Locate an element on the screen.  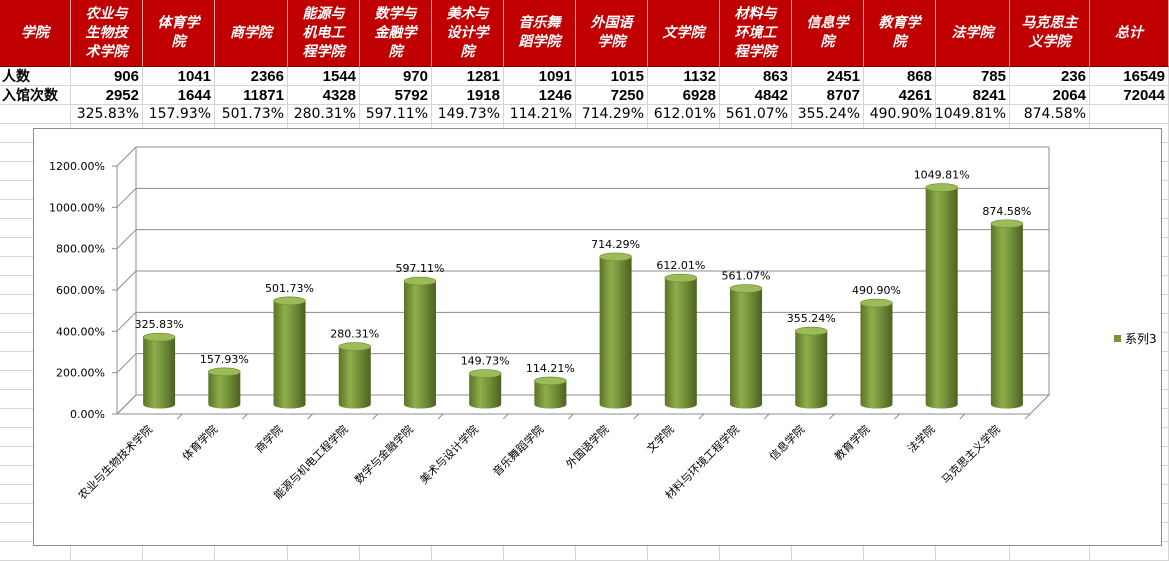
table-header-cell: 商学院 is located at coordinates (251, 33).